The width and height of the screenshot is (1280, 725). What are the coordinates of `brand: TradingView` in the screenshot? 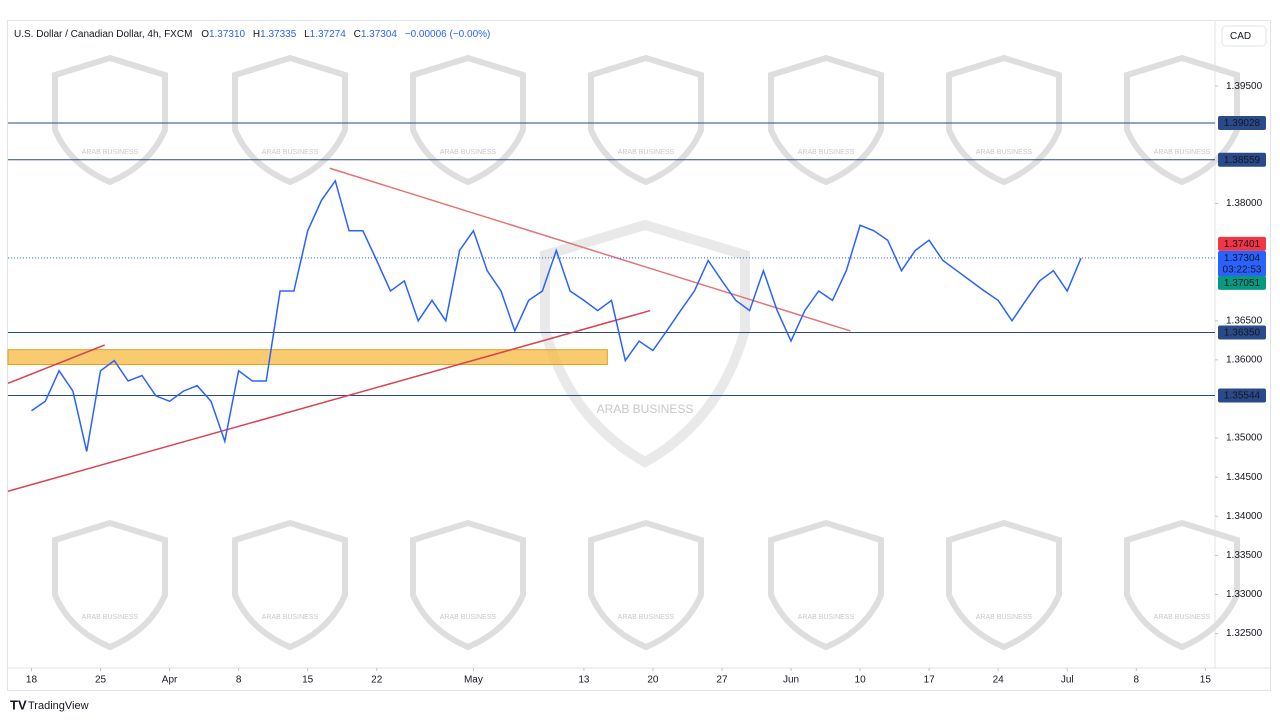 It's located at (58, 706).